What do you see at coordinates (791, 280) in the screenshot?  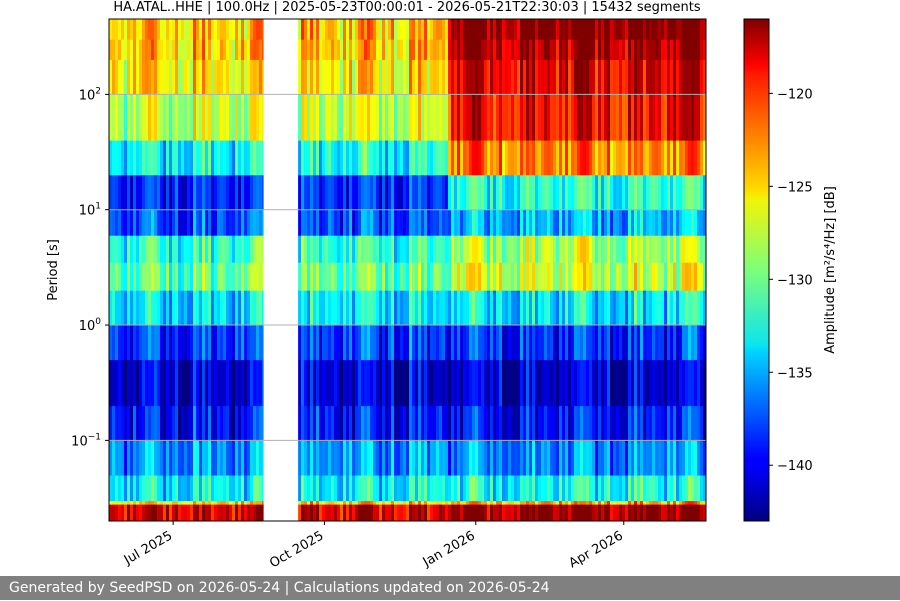 I see `colorbar-axis: −120−125−130−135−140` at bounding box center [791, 280].